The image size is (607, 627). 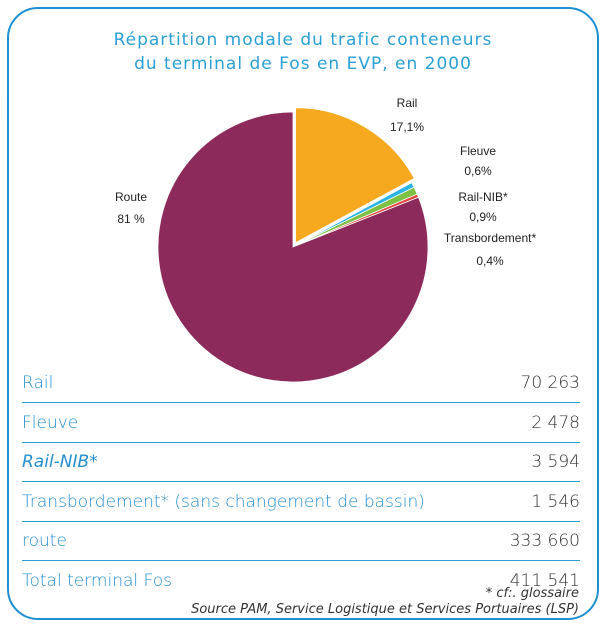 I want to click on row-label: Rail-NIB*, so click(x=60, y=462).